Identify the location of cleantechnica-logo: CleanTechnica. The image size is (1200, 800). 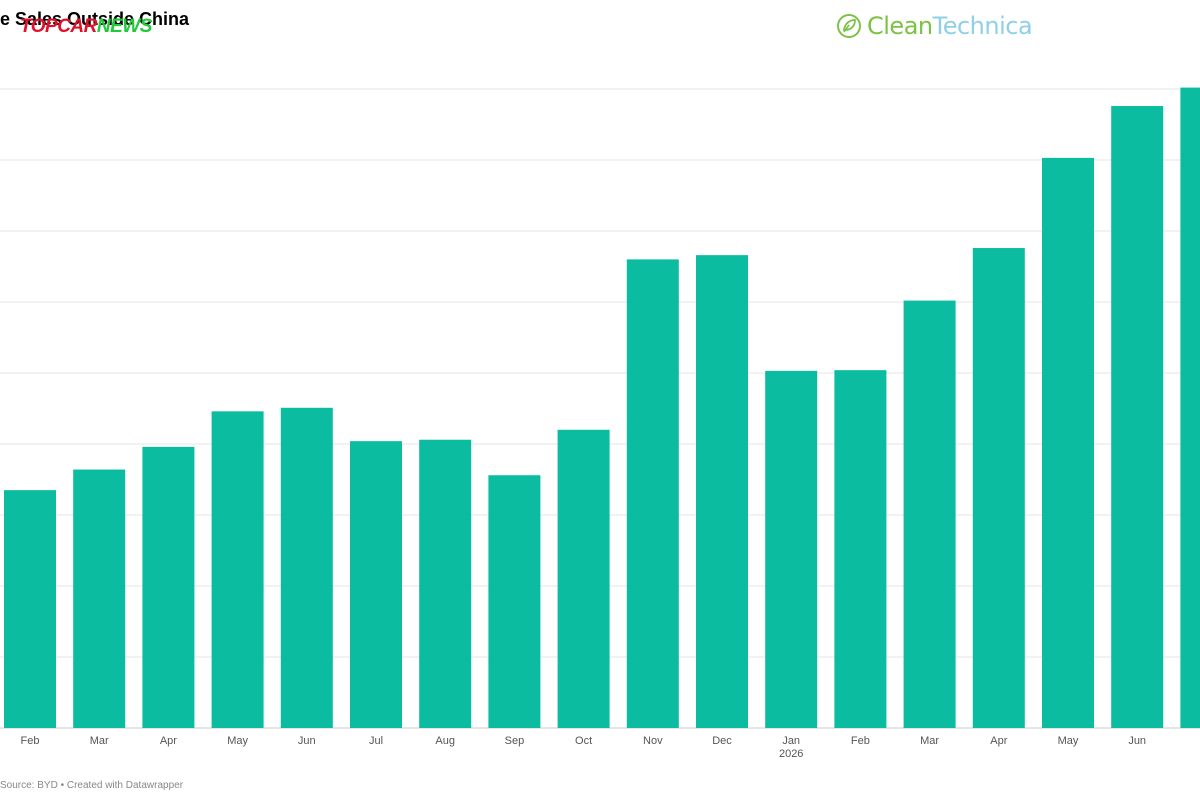
(934, 26).